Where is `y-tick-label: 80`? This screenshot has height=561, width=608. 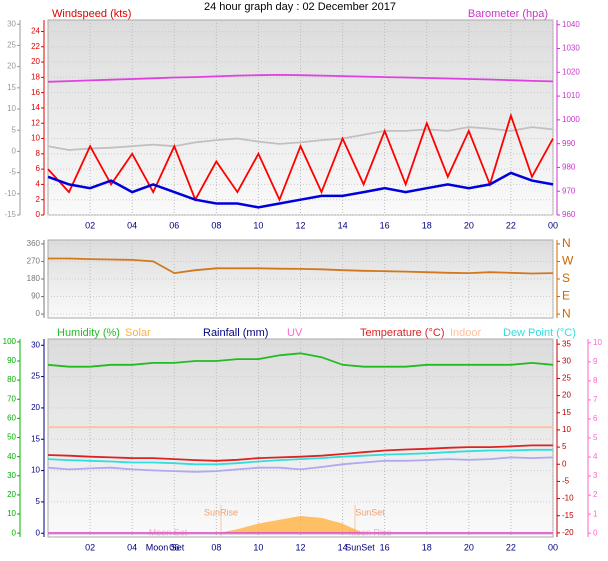 y-tick-label: 80 is located at coordinates (11, 379).